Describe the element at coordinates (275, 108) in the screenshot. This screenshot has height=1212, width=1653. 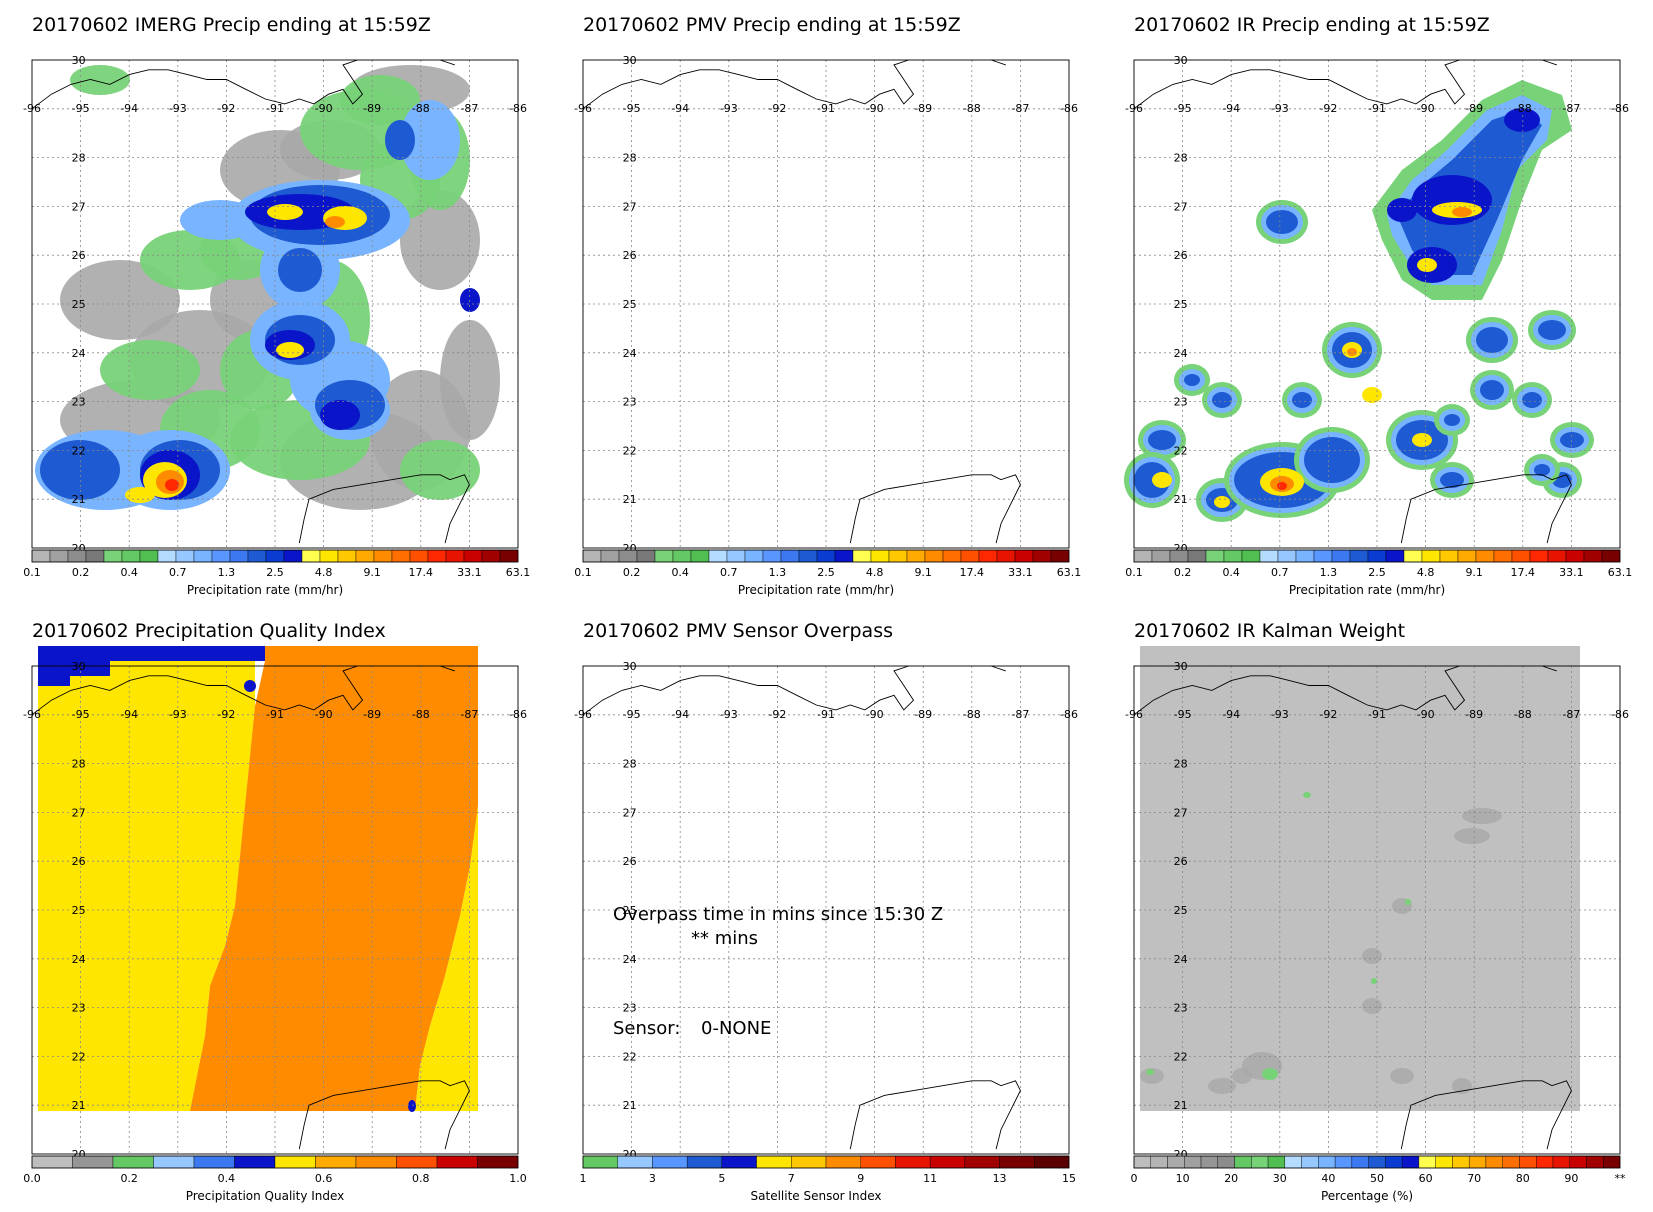
I see `lon-tick-label: -91` at that location.